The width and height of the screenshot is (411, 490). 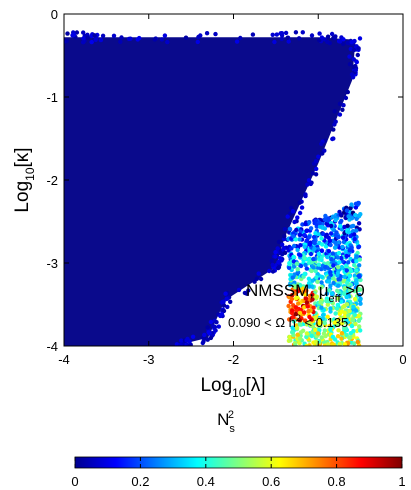 What do you see at coordinates (305, 293) in the screenshot?
I see `model-annotation: NMSSM, μeff >0` at bounding box center [305, 293].